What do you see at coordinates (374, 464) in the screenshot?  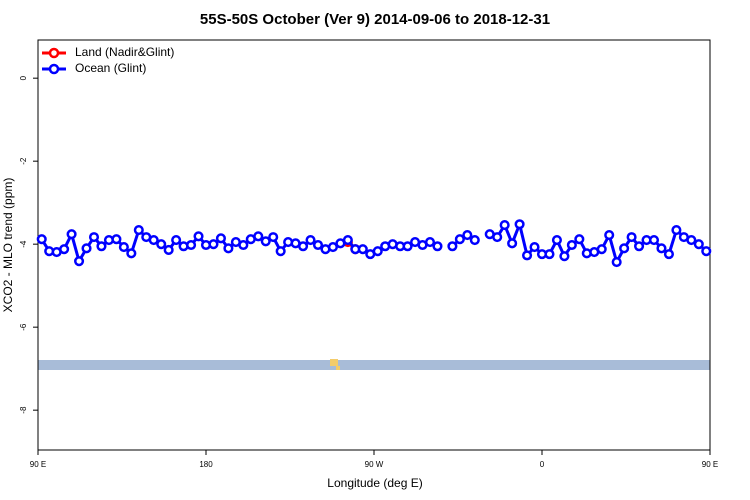 I see `x-tick-label: 90 W` at bounding box center [374, 464].